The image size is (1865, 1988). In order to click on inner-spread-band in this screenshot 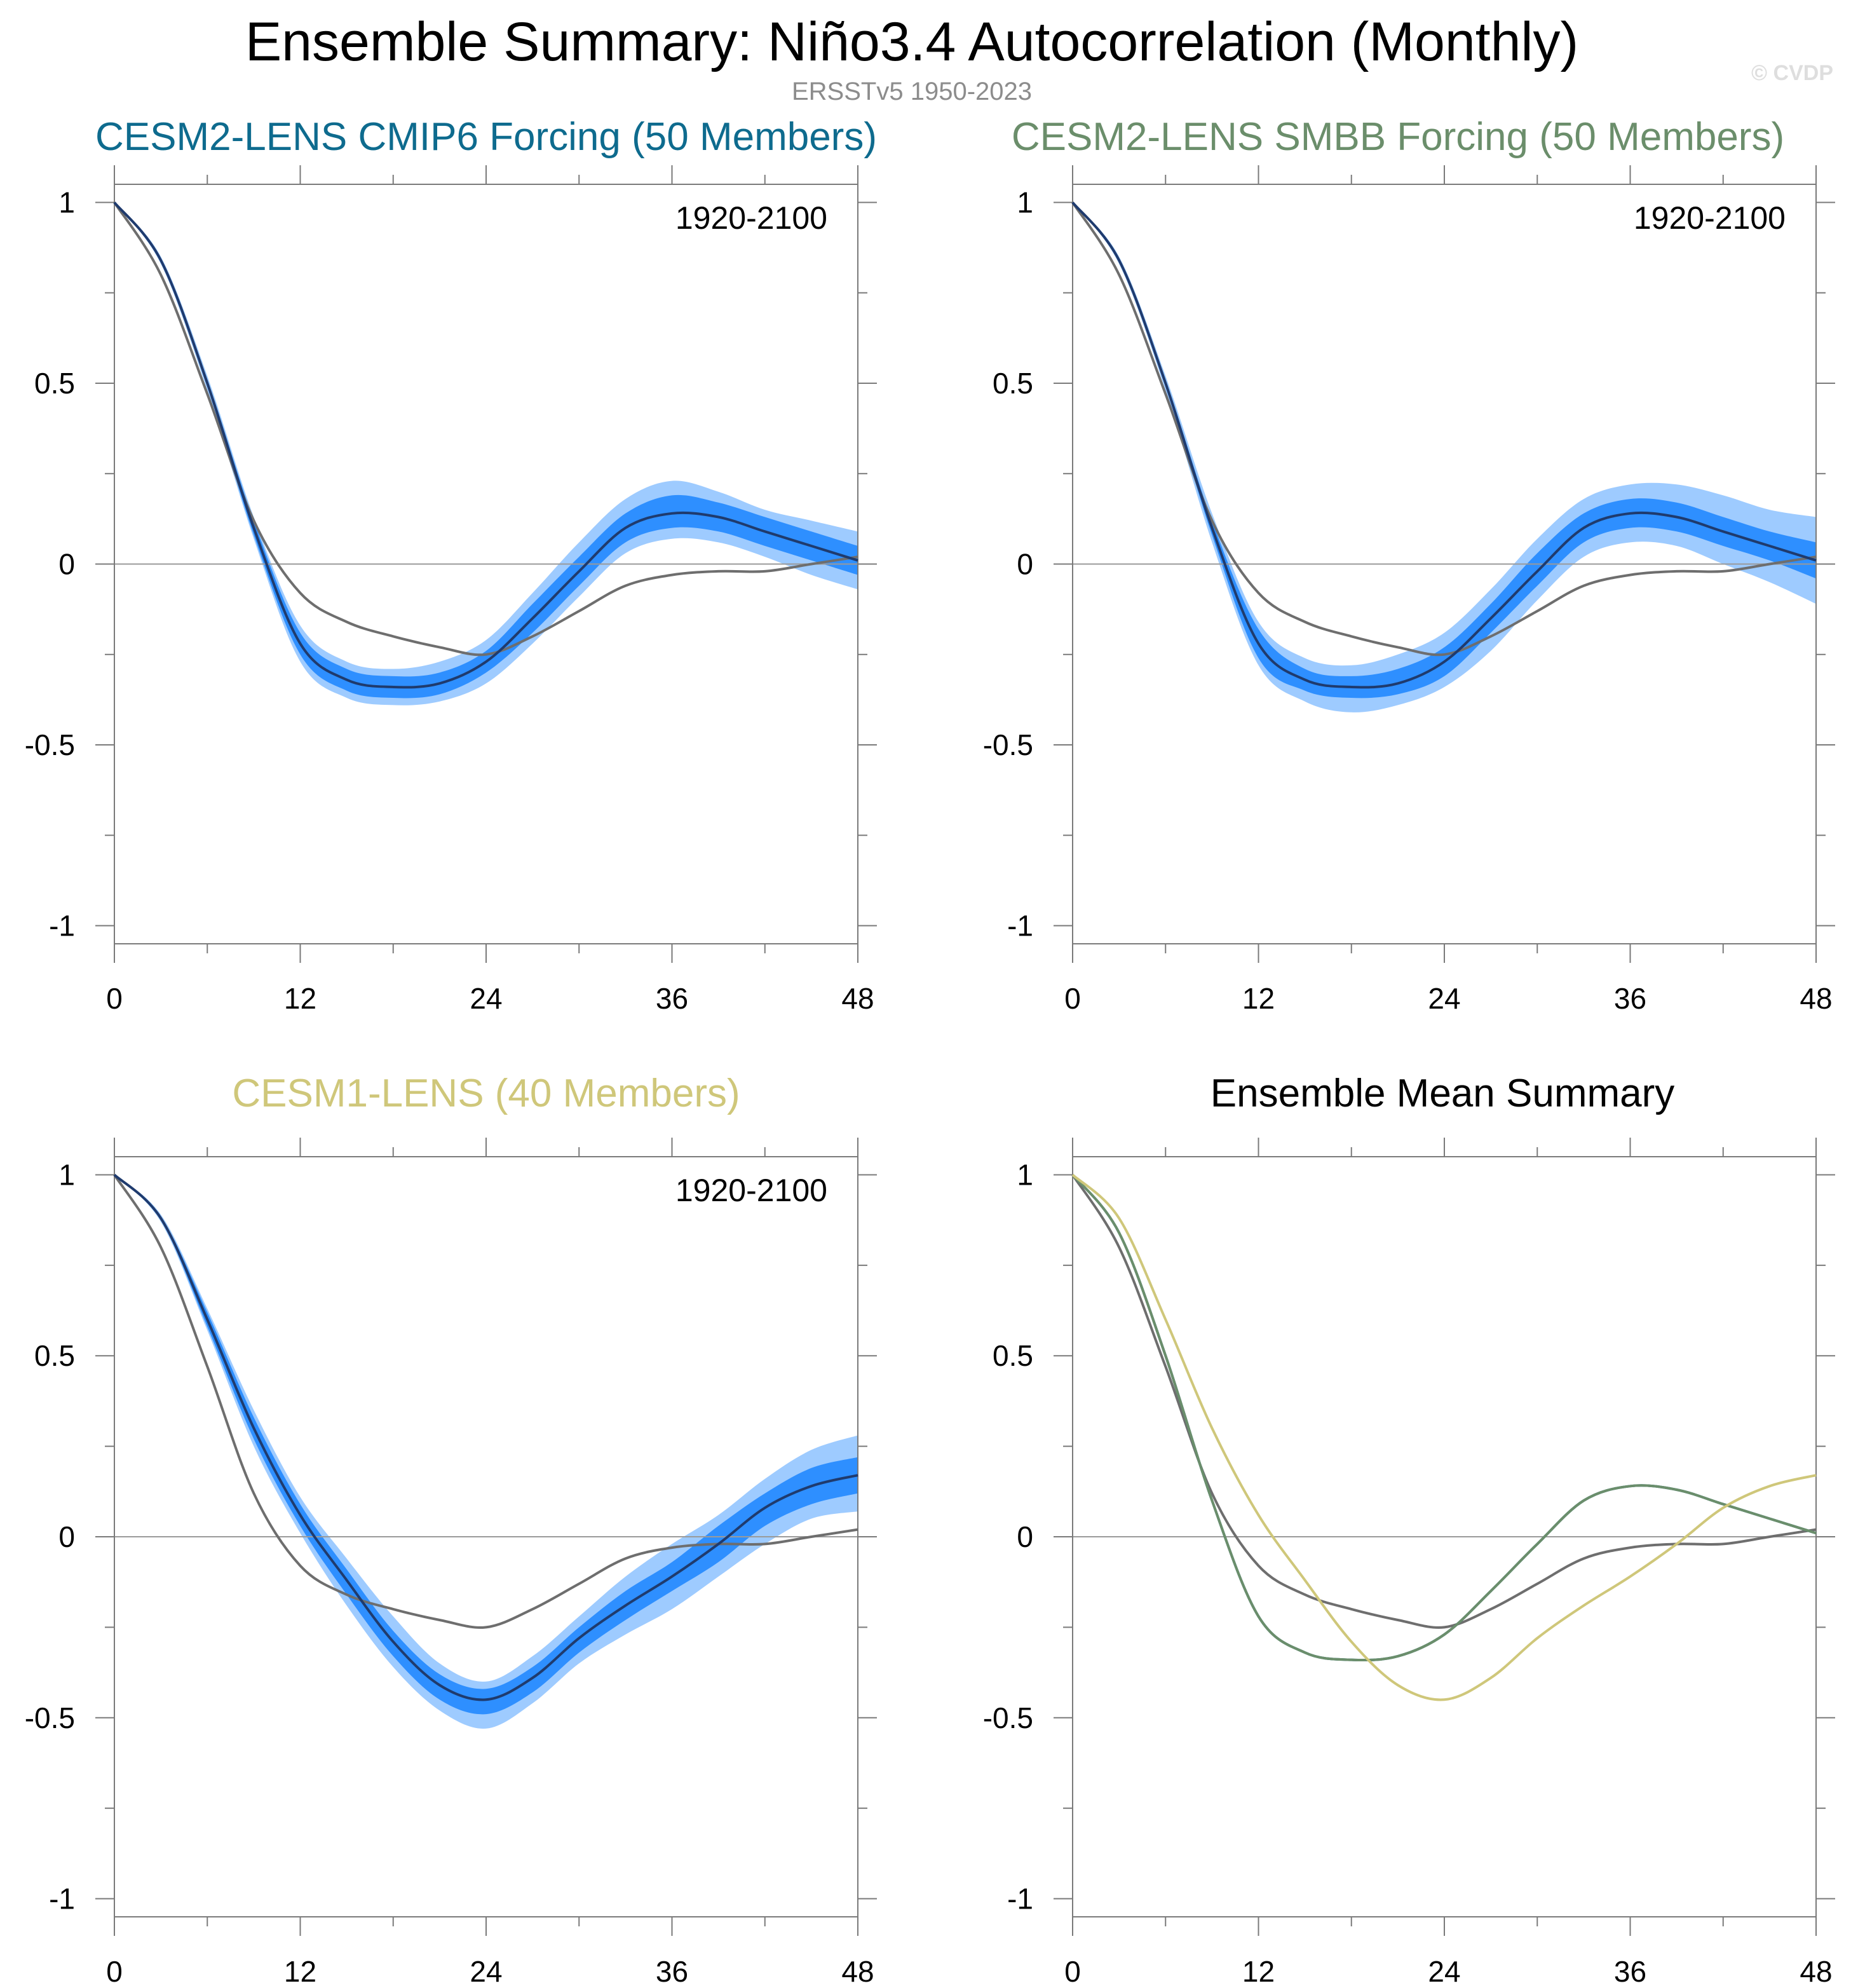, I will do `click(486, 1445)`.